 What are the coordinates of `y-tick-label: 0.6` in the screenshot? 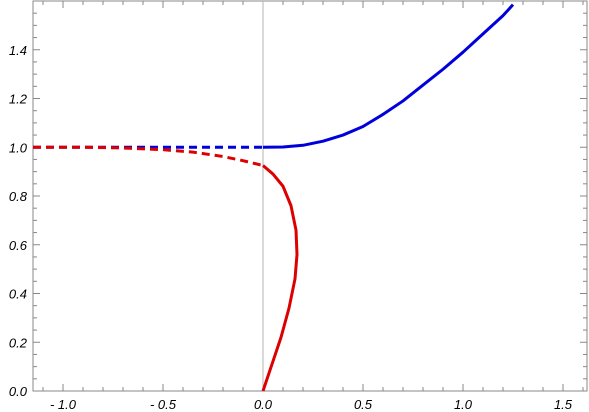 It's located at (18, 245).